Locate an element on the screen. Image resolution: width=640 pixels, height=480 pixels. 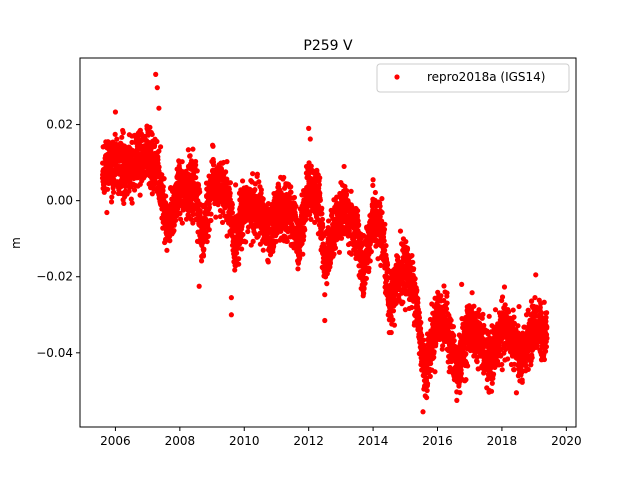
y-axis-label: m is located at coordinates (16, 243).